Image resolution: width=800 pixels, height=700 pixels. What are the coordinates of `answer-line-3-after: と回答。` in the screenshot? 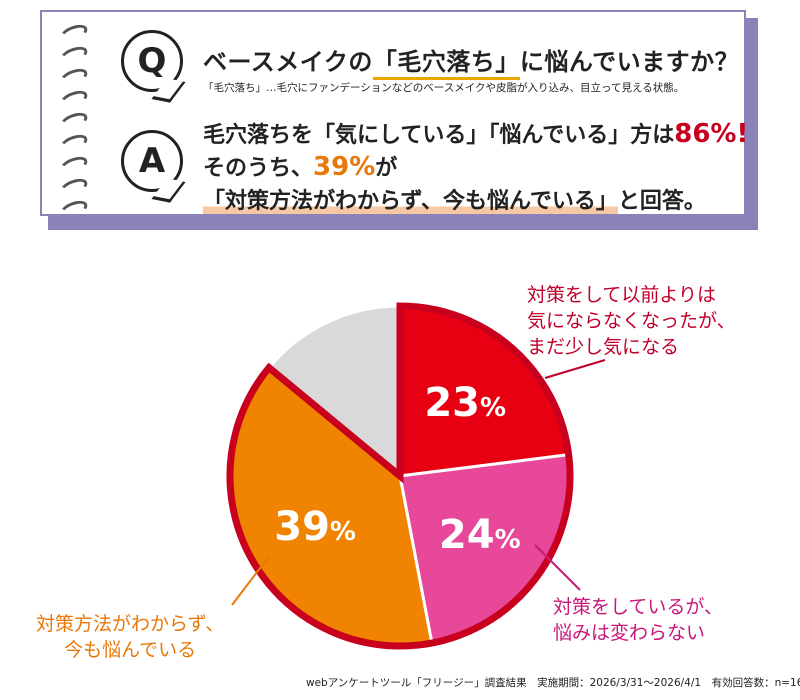 It's located at (661, 201).